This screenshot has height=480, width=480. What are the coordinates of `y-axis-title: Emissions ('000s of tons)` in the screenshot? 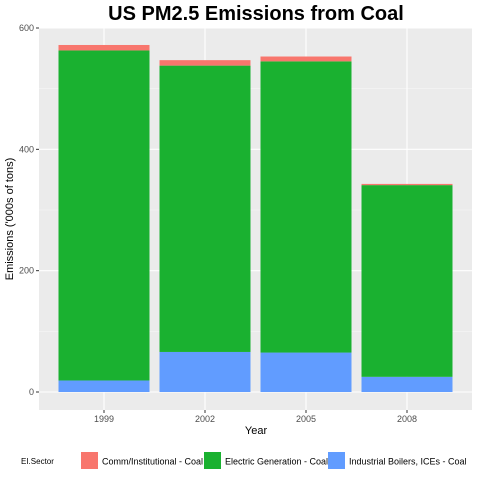 It's located at (10, 219).